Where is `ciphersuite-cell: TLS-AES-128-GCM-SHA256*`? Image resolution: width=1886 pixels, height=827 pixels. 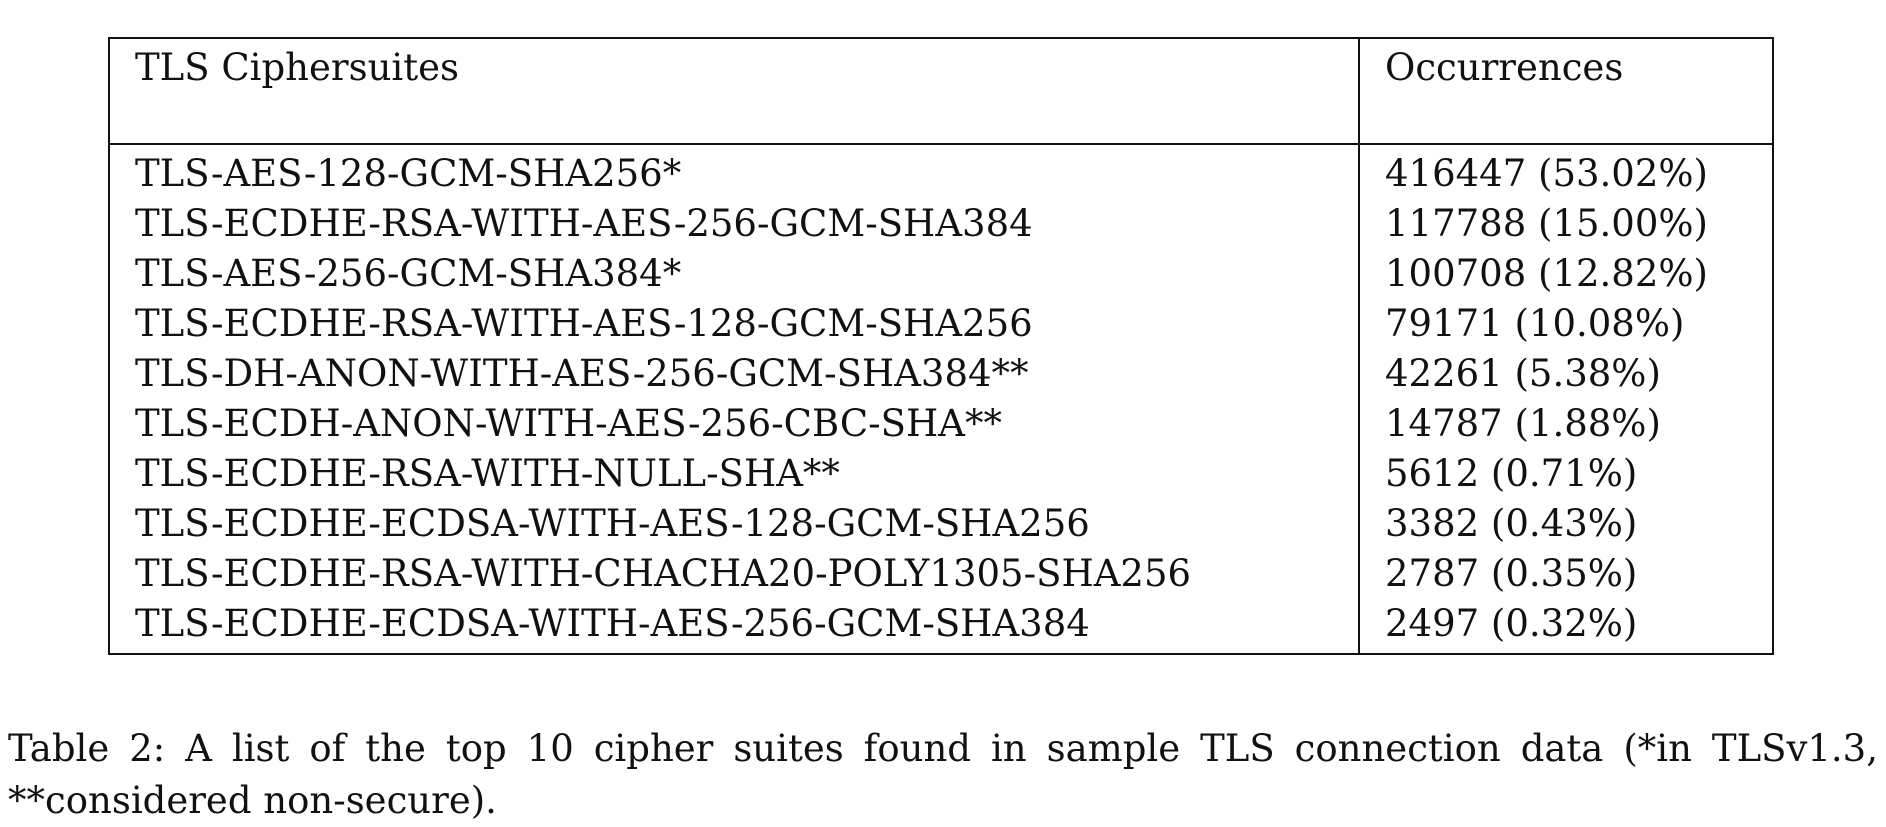 ciphersuite-cell: TLS-AES-128-GCM-SHA256* is located at coordinates (734, 171).